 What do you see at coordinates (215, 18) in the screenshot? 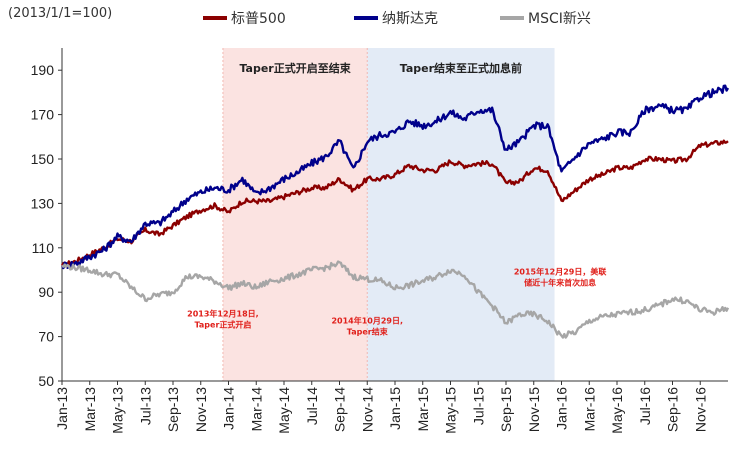
I see `legend-swatch-sp500` at bounding box center [215, 18].